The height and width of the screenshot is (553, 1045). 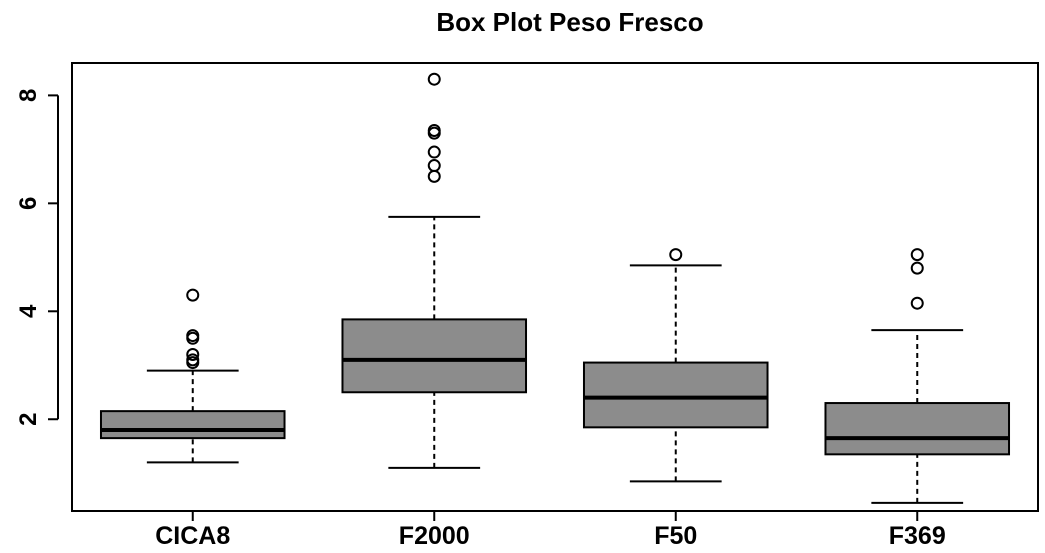 I want to click on chart-title: Box Plot Peso Fresco, so click(x=569, y=22).